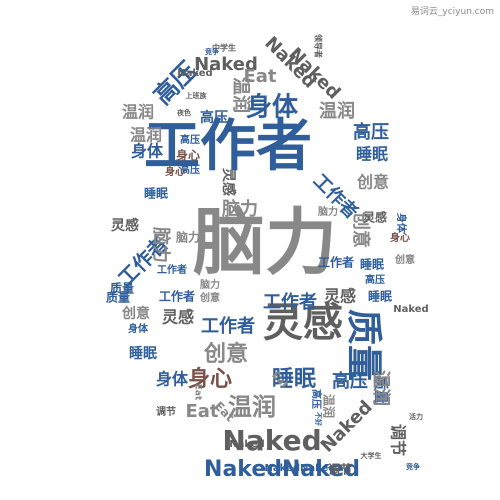 The height and width of the screenshot is (500, 500). Describe the element at coordinates (224, 48) in the screenshot. I see `cloud-word: 中学生` at that location.